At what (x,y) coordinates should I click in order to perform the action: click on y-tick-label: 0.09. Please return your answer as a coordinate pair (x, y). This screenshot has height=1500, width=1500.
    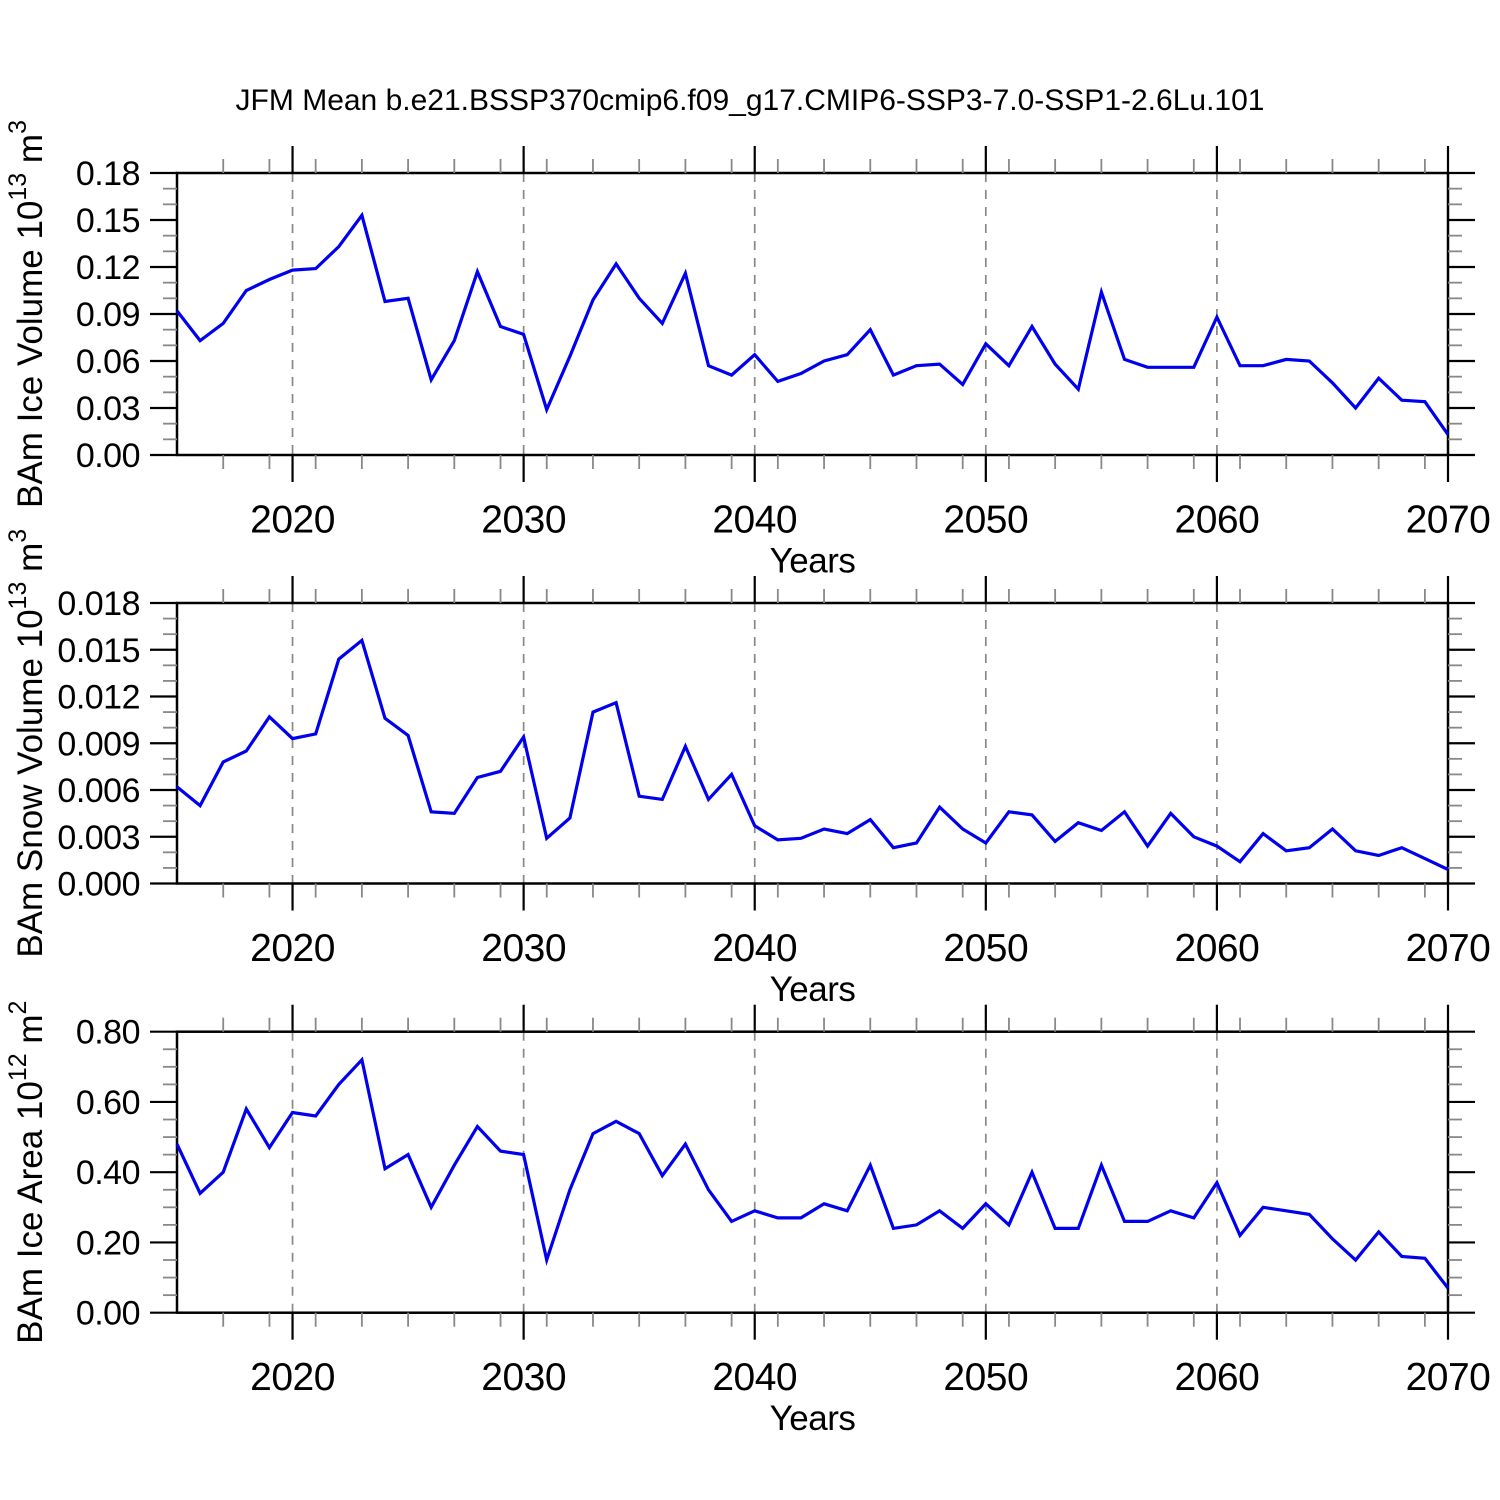
    Looking at the image, I should click on (108, 315).